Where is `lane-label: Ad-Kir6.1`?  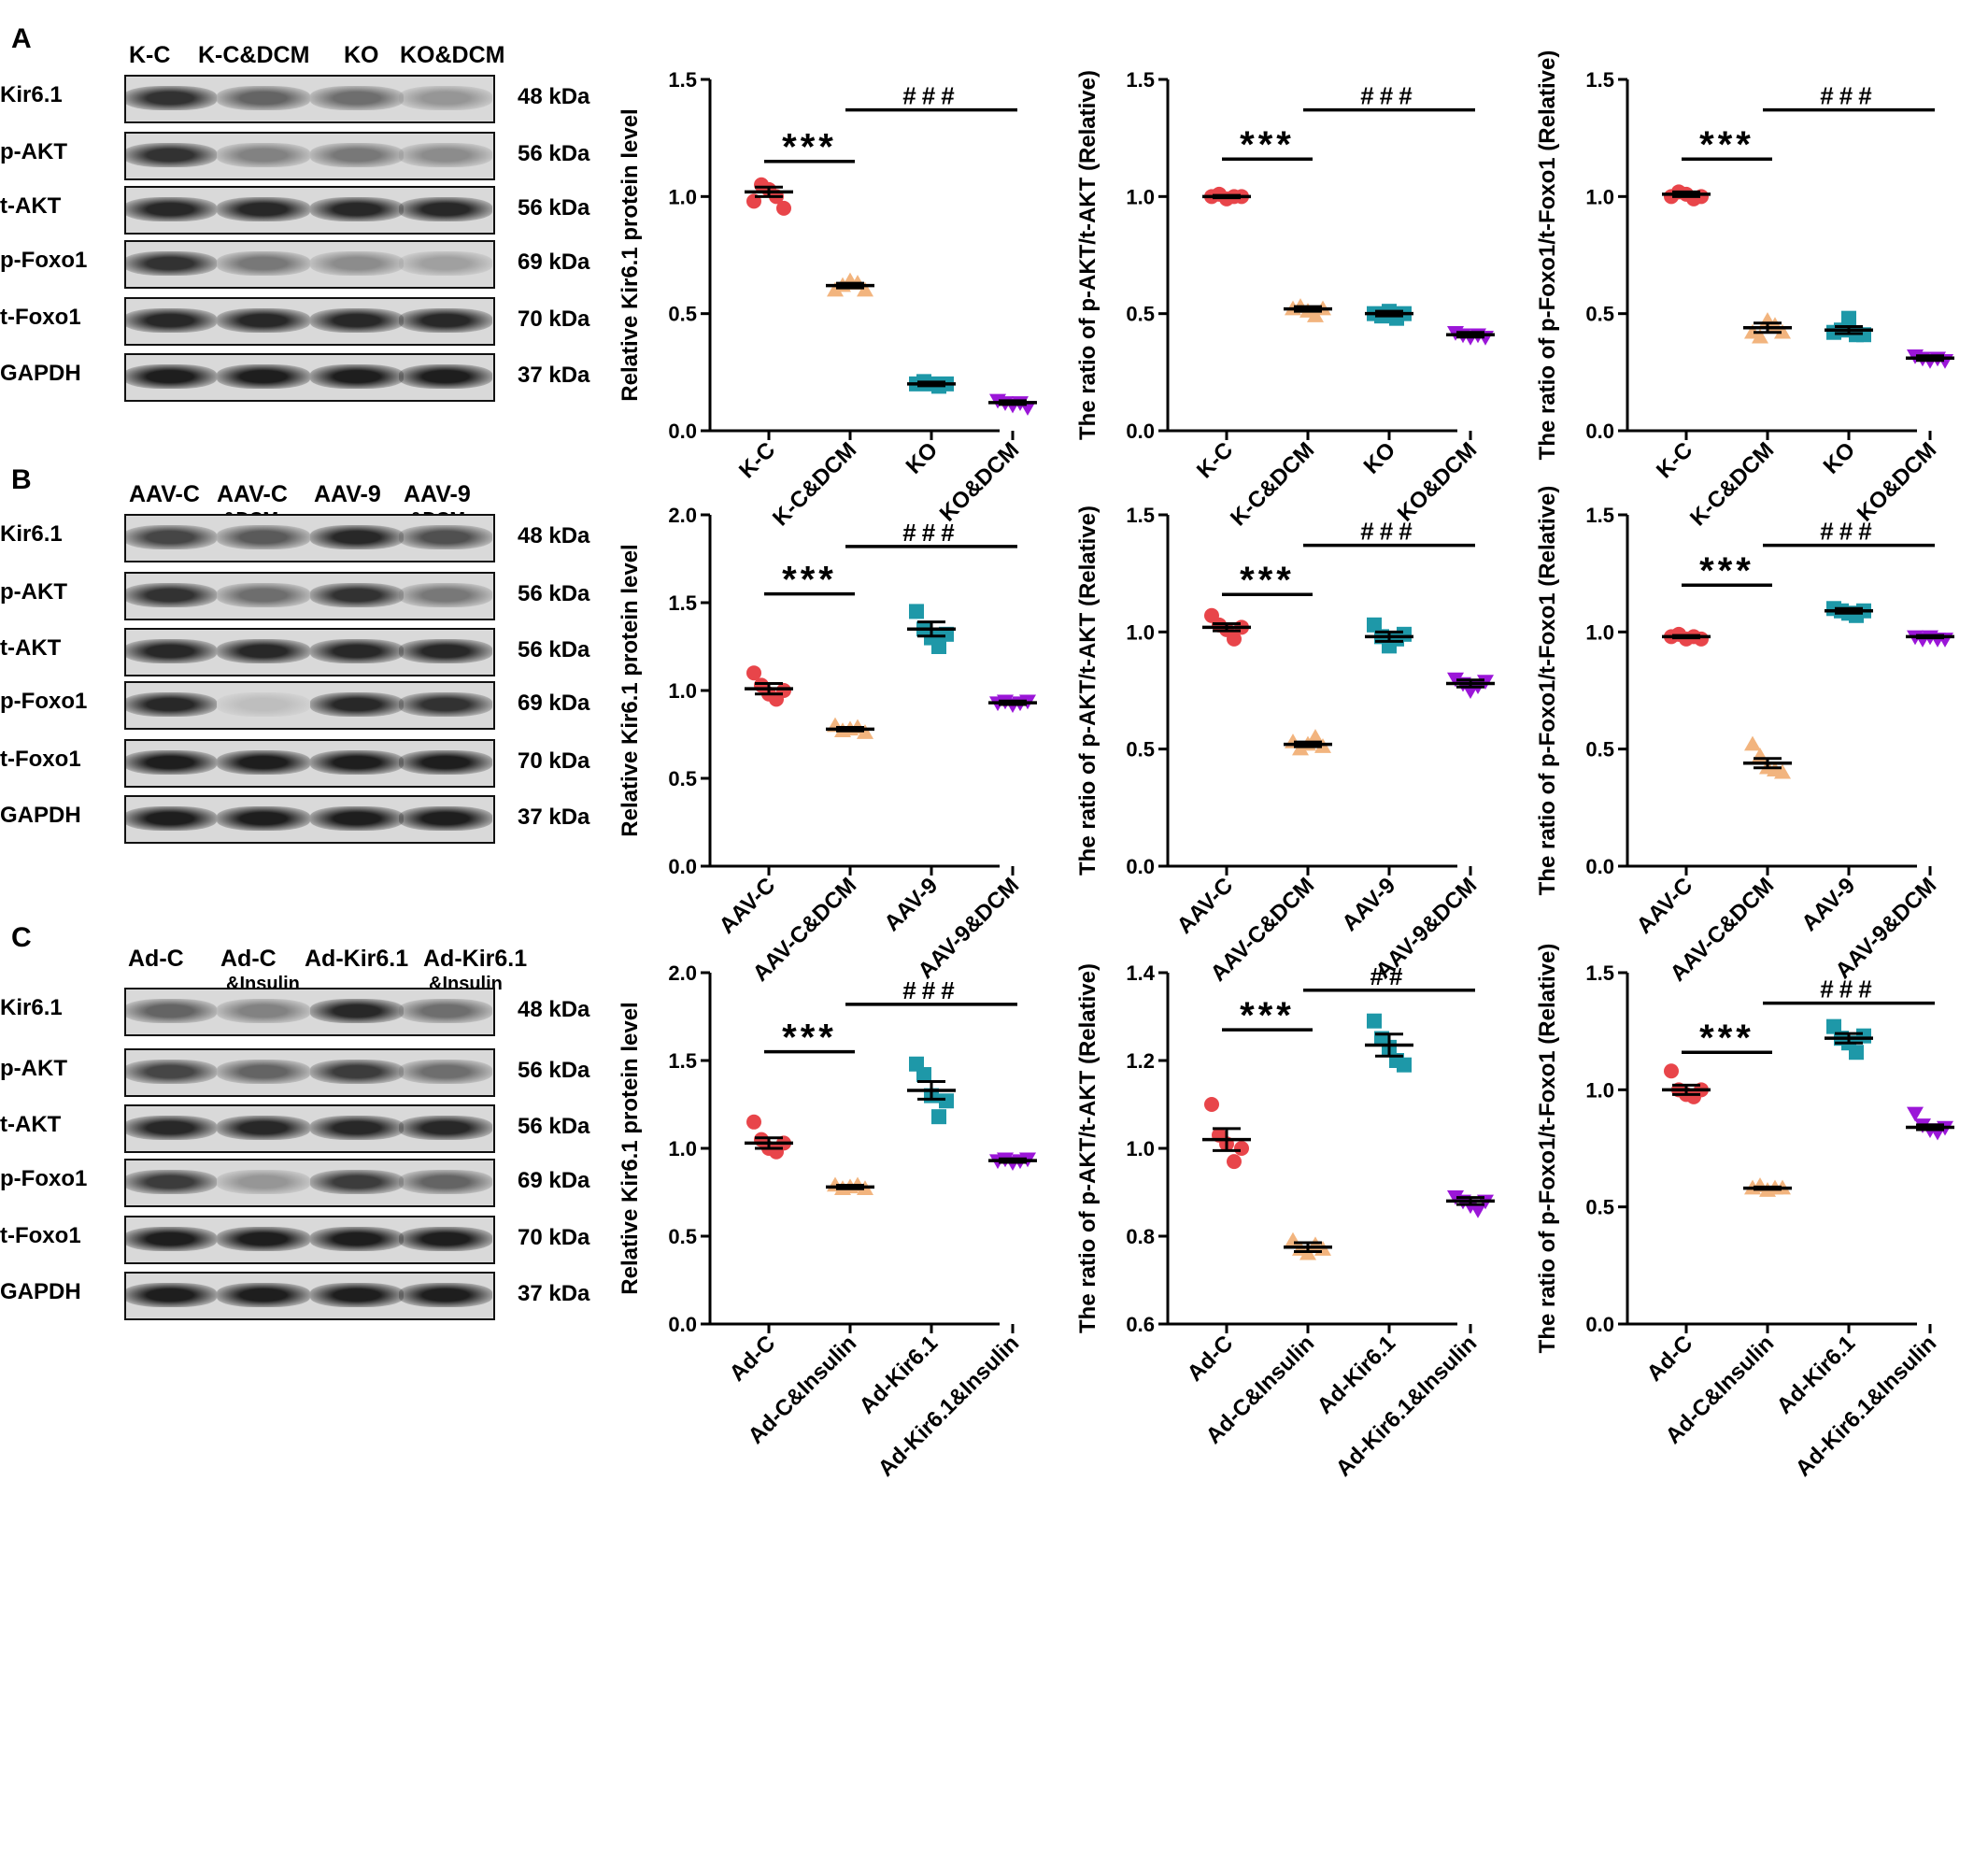
lane-label: Ad-Kir6.1 is located at coordinates (475, 959).